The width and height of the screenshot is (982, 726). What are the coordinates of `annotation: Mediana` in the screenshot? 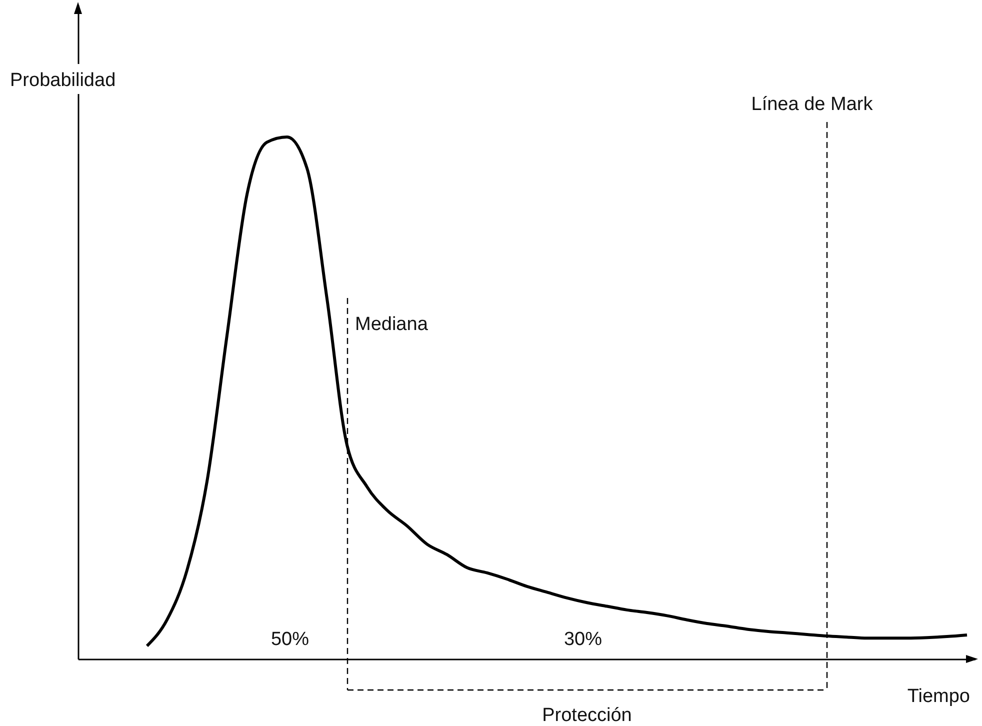 It's located at (391, 324).